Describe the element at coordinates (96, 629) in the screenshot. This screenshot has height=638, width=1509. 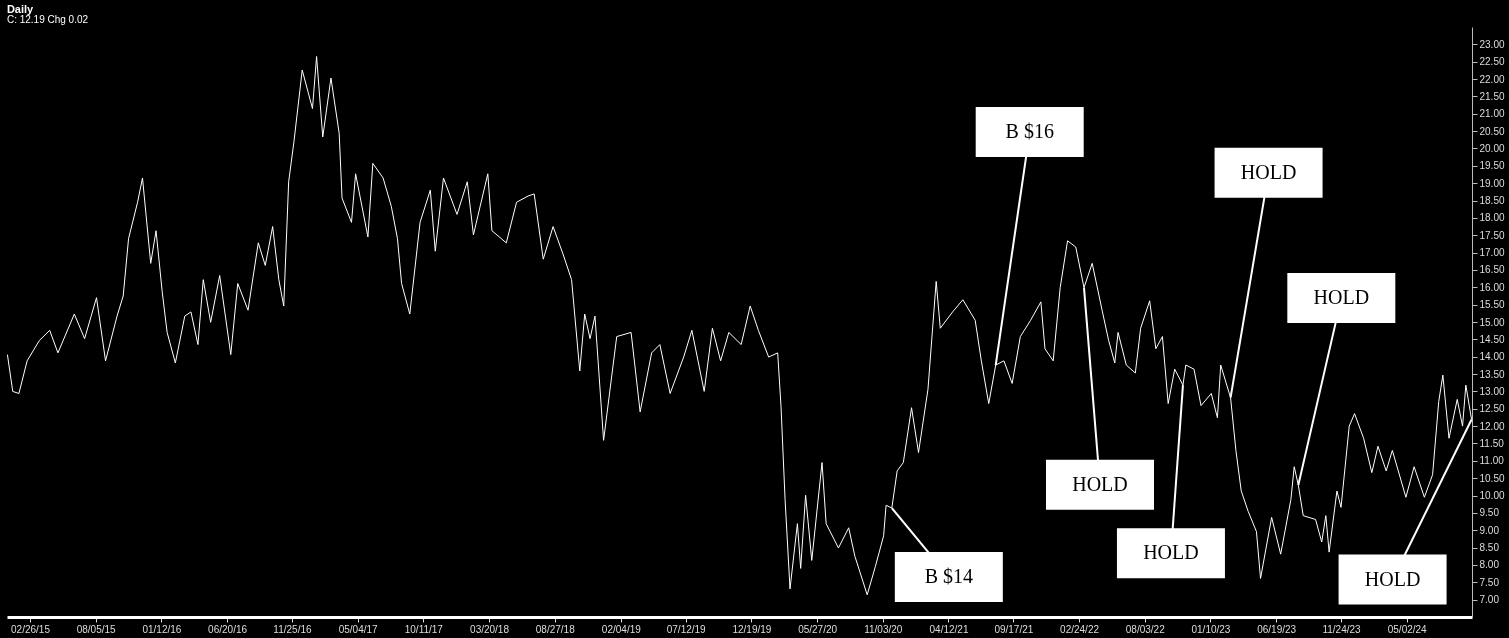
I see `x-tick-label: 08/05/15` at that location.